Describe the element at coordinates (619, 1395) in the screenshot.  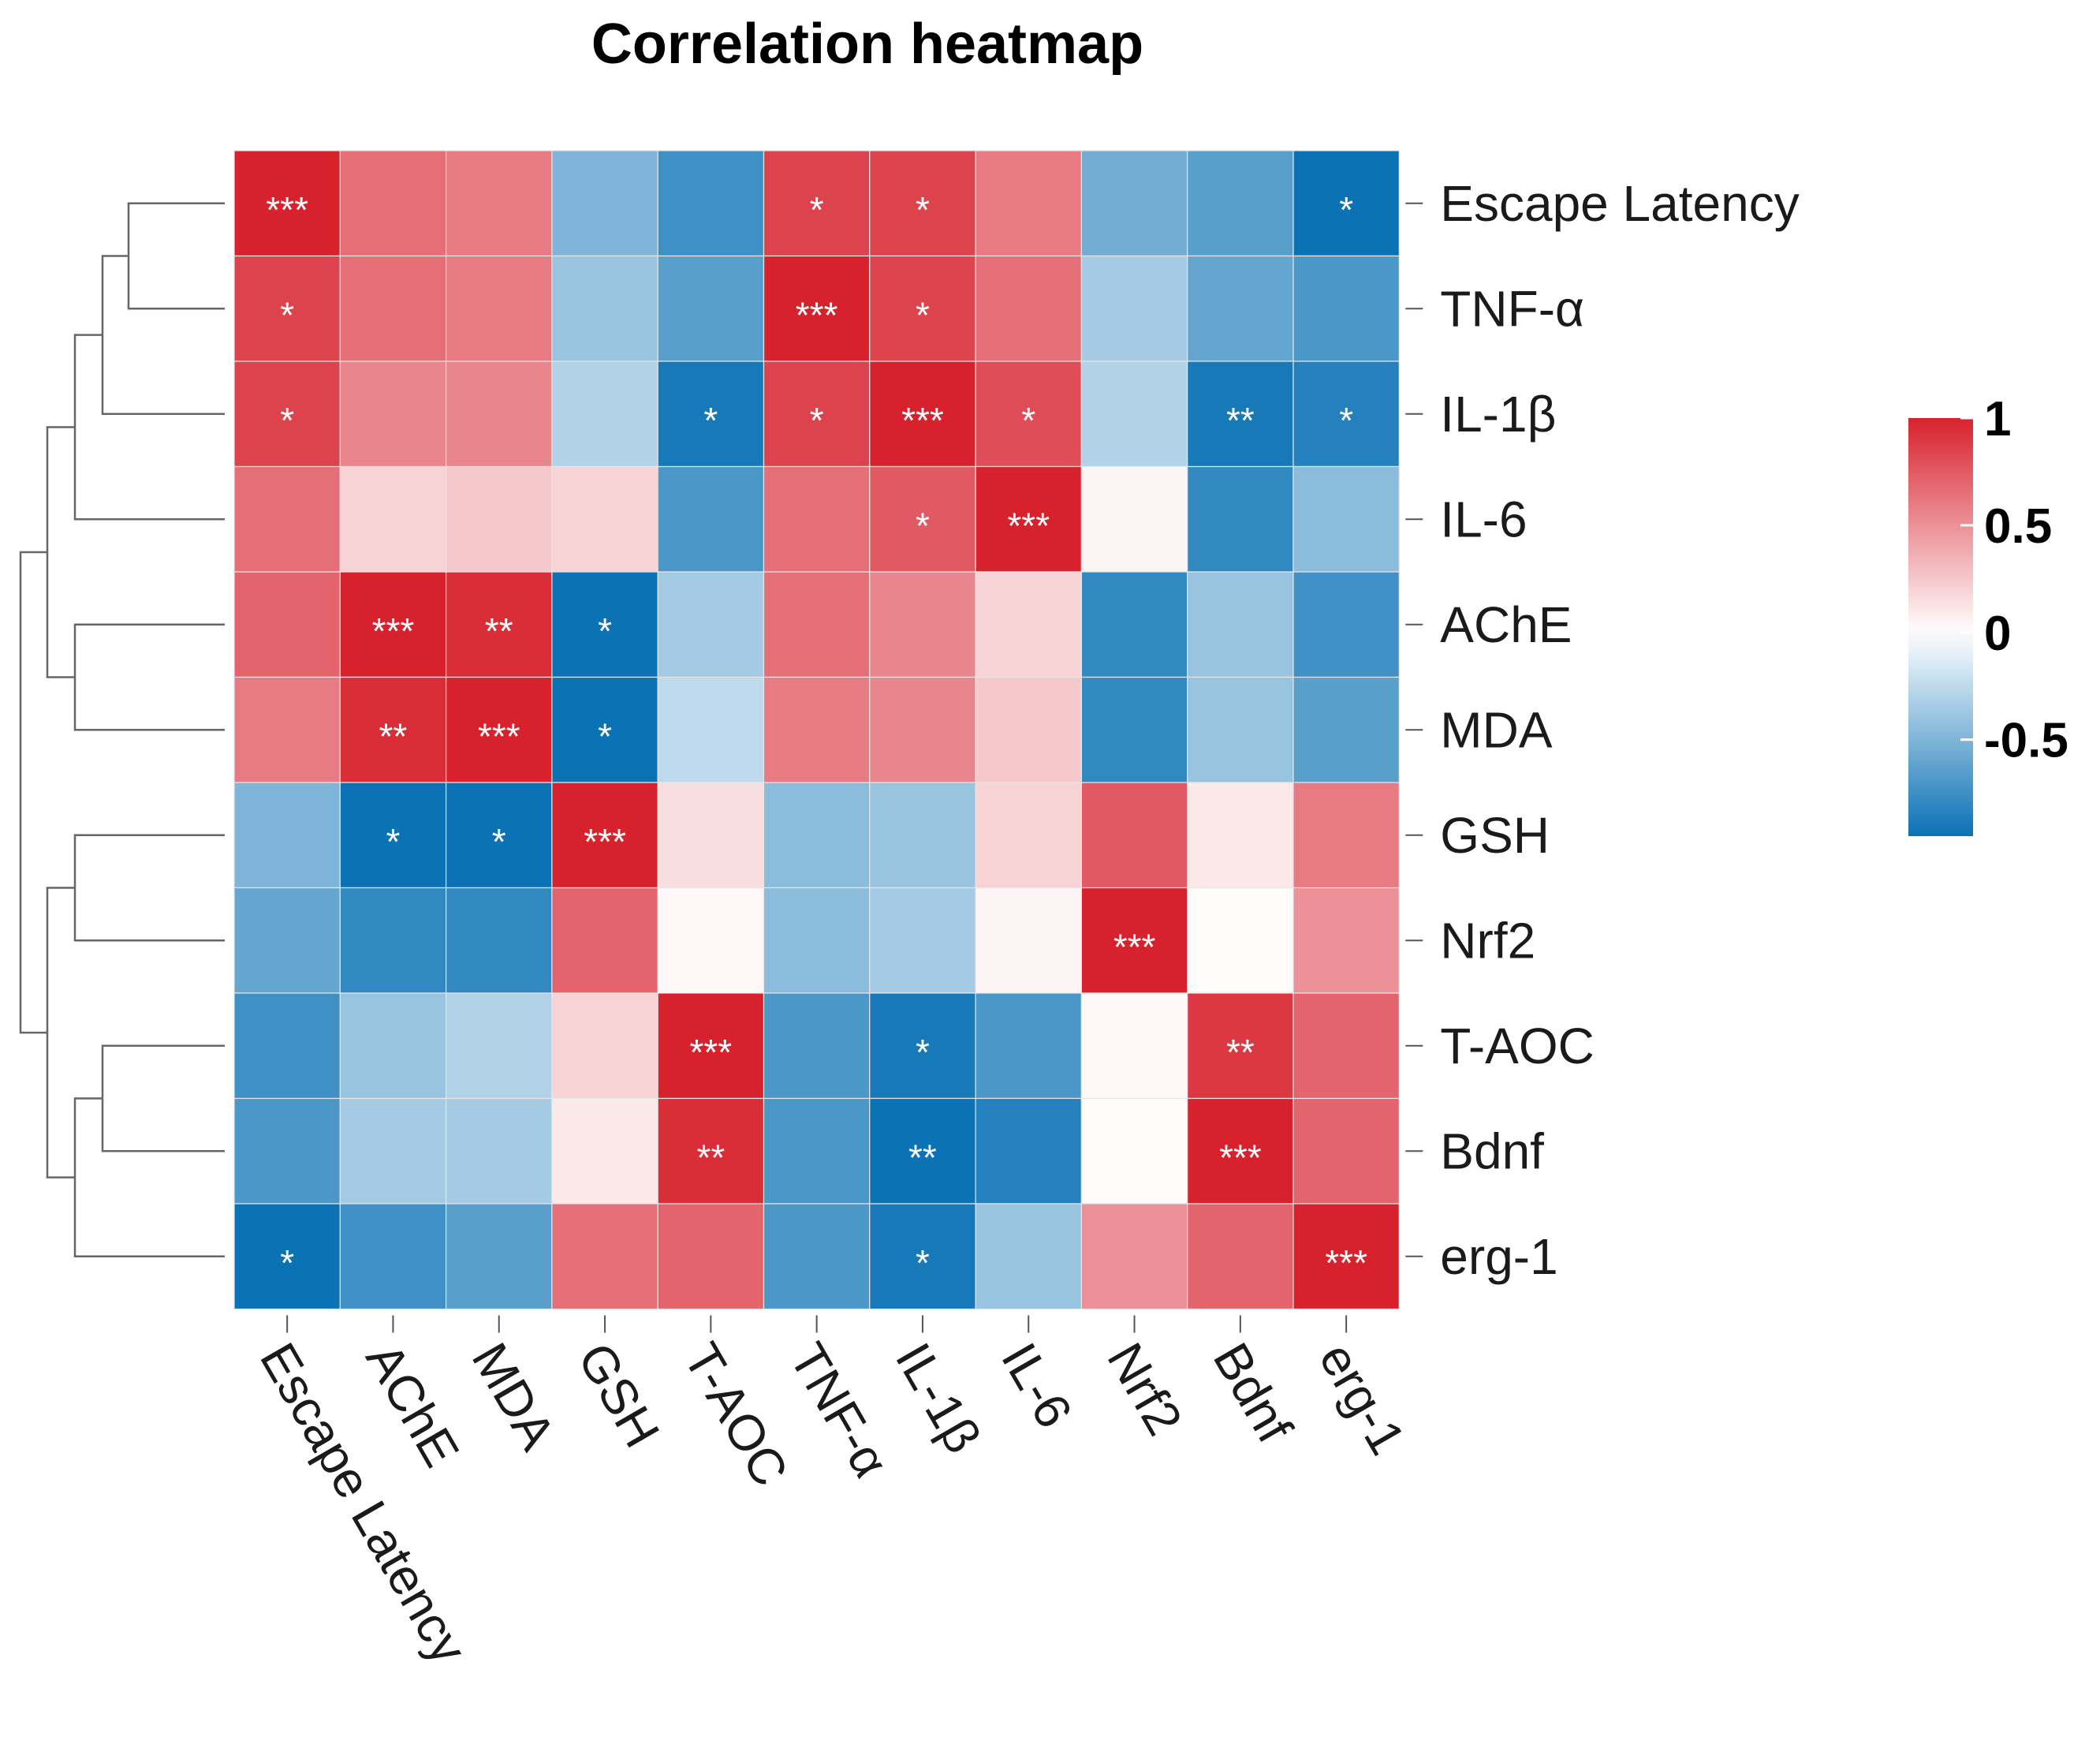
I see `column-label: GSH` at that location.